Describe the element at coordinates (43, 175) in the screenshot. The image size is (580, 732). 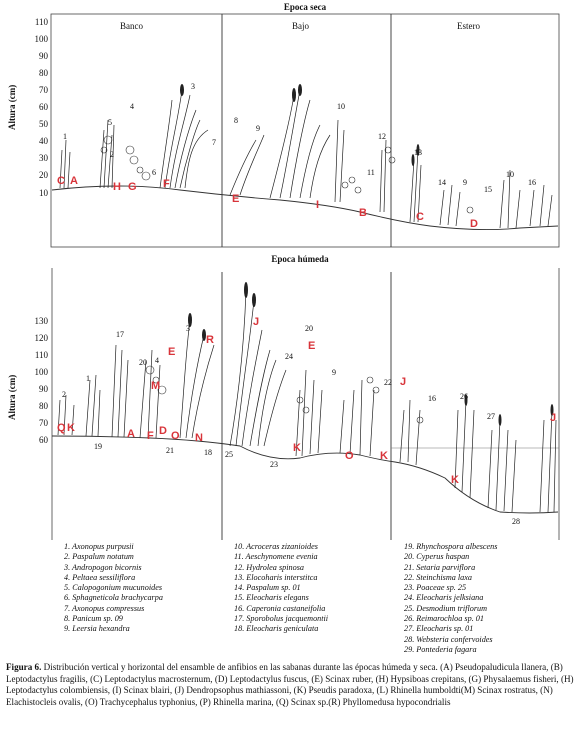
I see `y-tick: 20` at that location.